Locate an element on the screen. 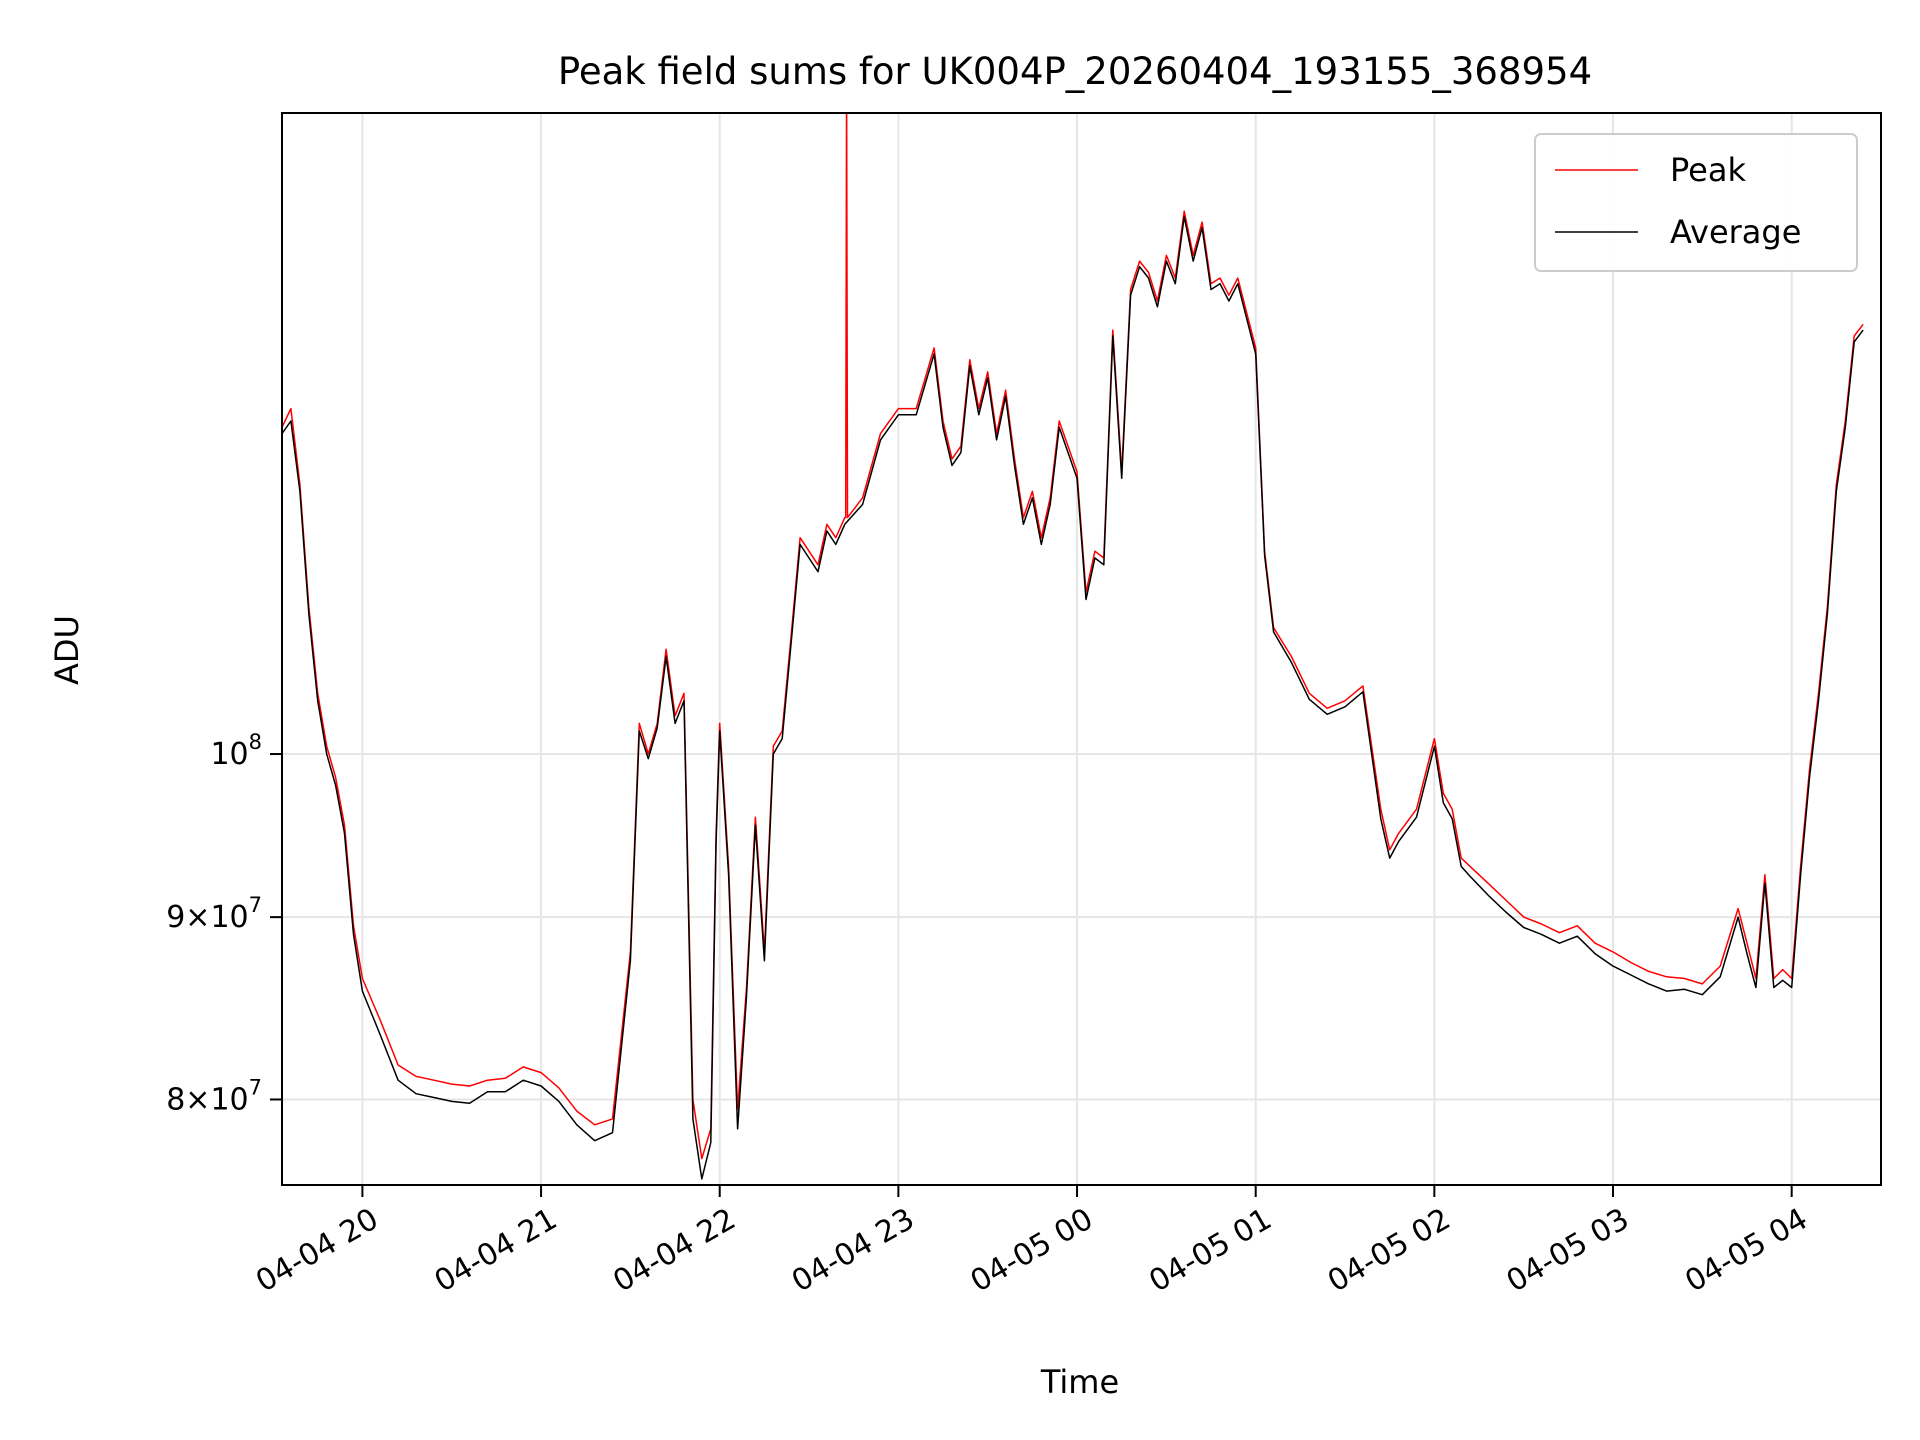 This screenshot has height=1440, width=1920. x-tick-label: 04-05 04 is located at coordinates (1746, 1251).